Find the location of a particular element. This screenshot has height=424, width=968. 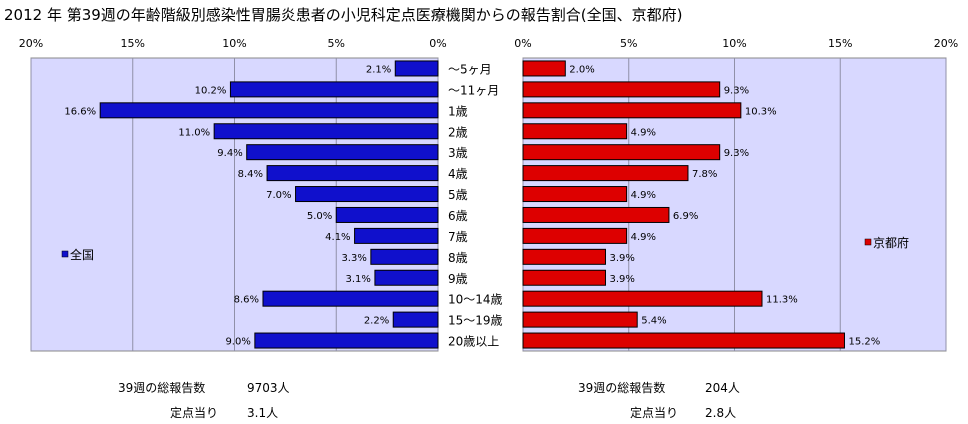

legend-label-kyoto: 京都府 is located at coordinates (891, 242).